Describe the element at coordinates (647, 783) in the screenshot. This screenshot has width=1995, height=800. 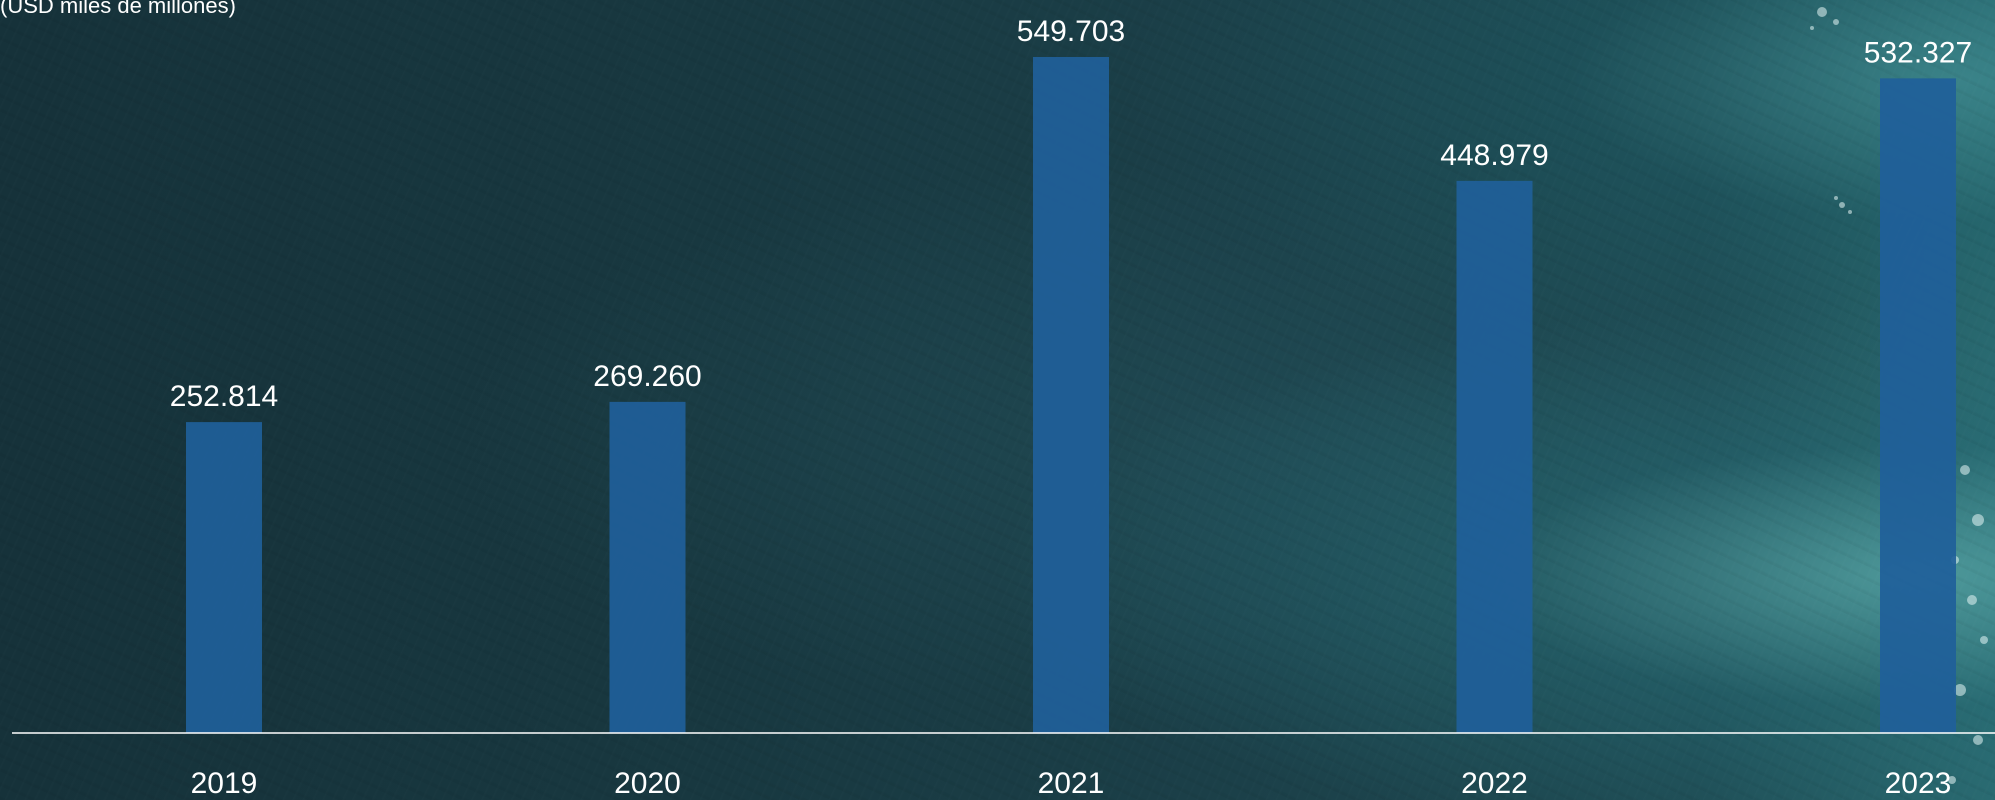
I see `x-tick-label-2020: 2020` at that location.